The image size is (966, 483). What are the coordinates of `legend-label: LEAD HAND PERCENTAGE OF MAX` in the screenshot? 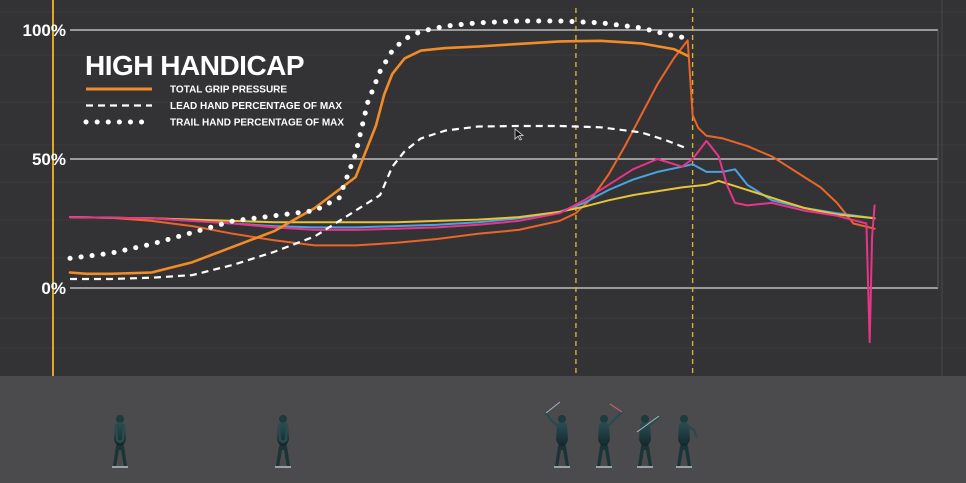 It's located at (256, 106).